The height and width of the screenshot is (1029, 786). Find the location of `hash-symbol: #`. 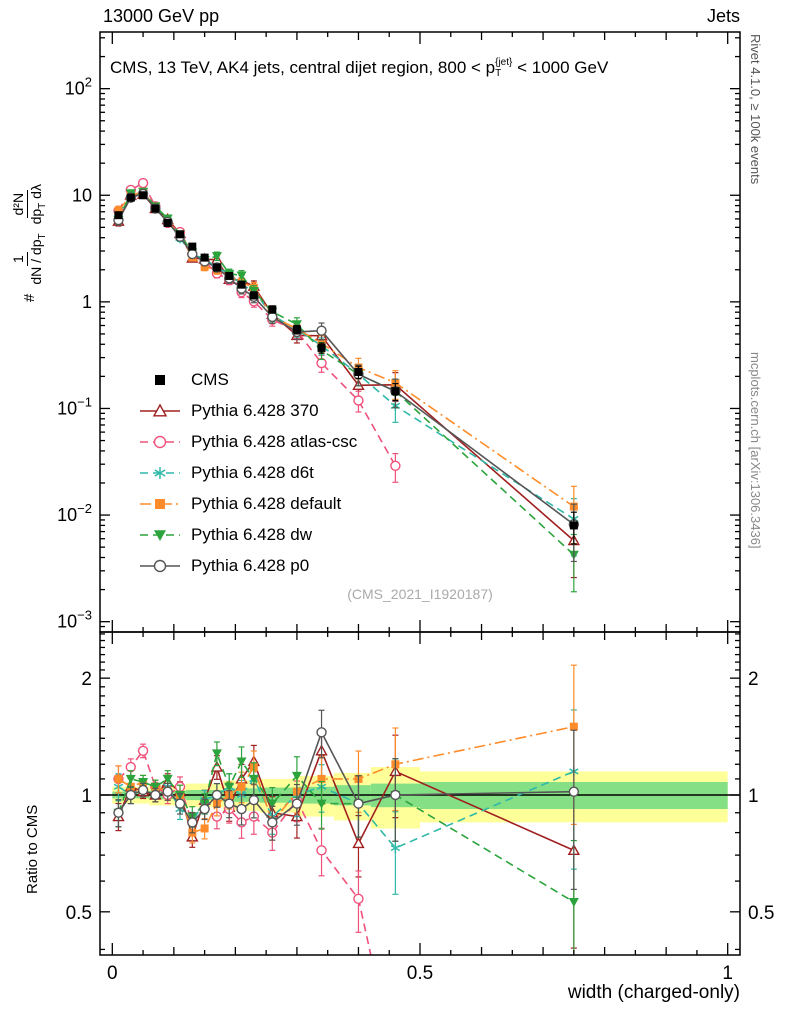

hash-symbol: # is located at coordinates (29, 297).